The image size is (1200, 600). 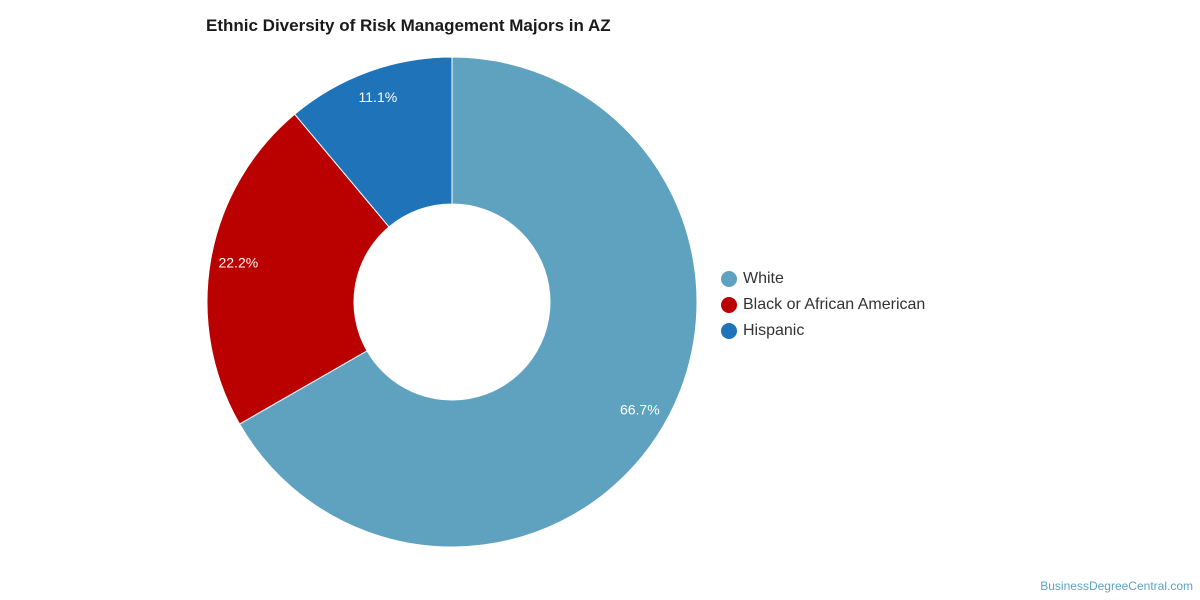 What do you see at coordinates (729, 331) in the screenshot?
I see `legend-swatch-hispanic` at bounding box center [729, 331].